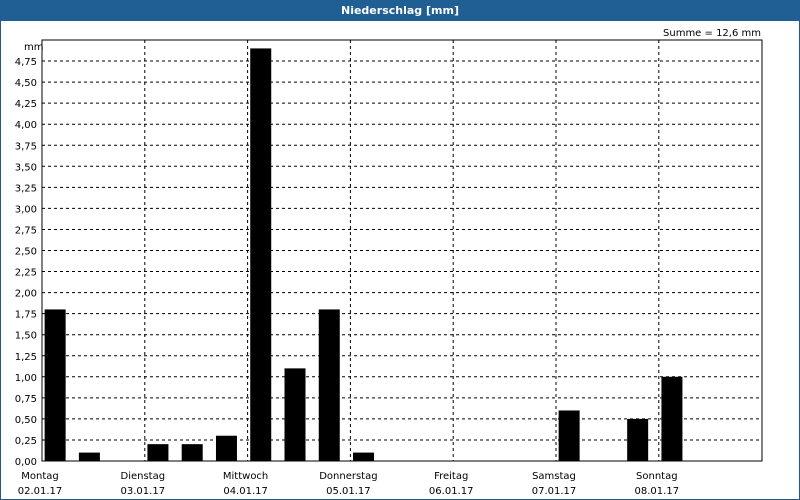 This screenshot has width=800, height=500. What do you see at coordinates (26, 273) in the screenshot?
I see `y-tick-label: 2,25` at bounding box center [26, 273].